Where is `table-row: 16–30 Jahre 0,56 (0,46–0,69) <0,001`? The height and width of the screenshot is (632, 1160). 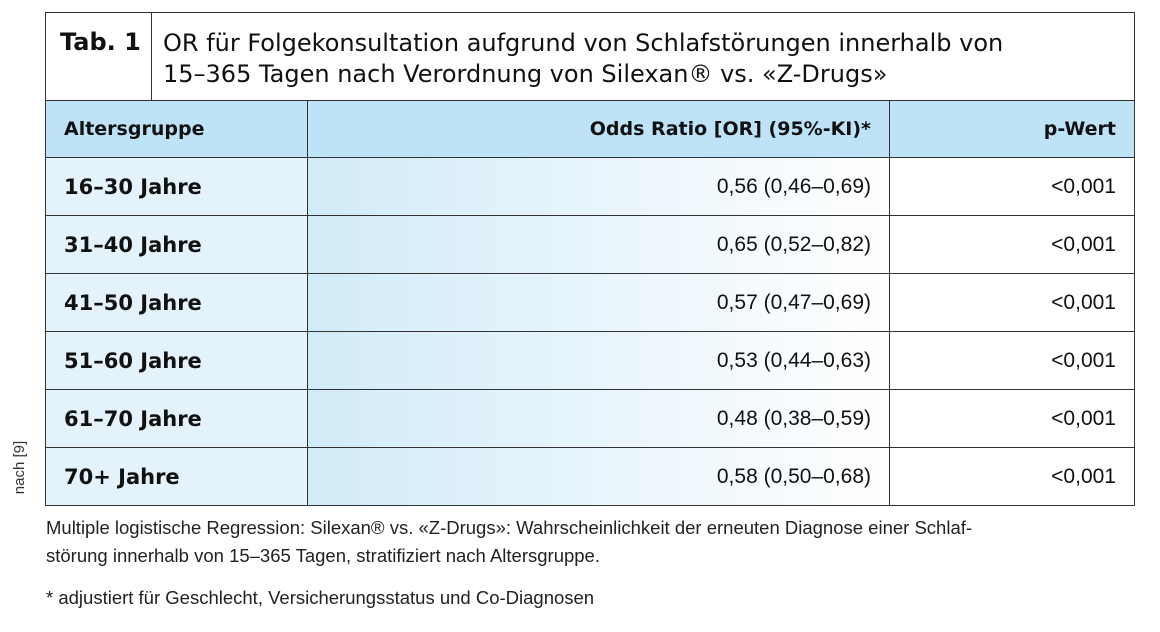 table-row: 16–30 Jahre 0,56 (0,46–0,69) <0,001 is located at coordinates (590, 187).